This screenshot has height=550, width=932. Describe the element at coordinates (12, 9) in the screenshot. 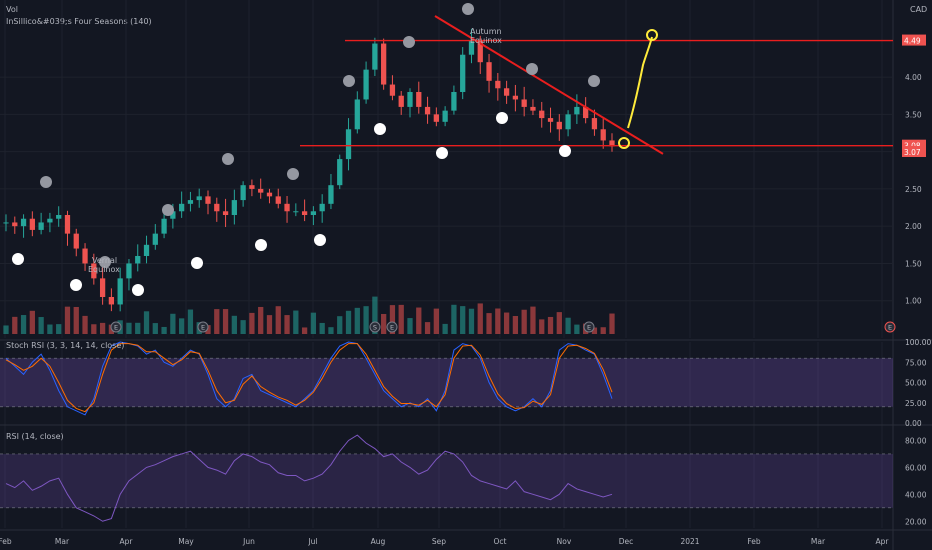

I see `volume-label: Vol` at that location.